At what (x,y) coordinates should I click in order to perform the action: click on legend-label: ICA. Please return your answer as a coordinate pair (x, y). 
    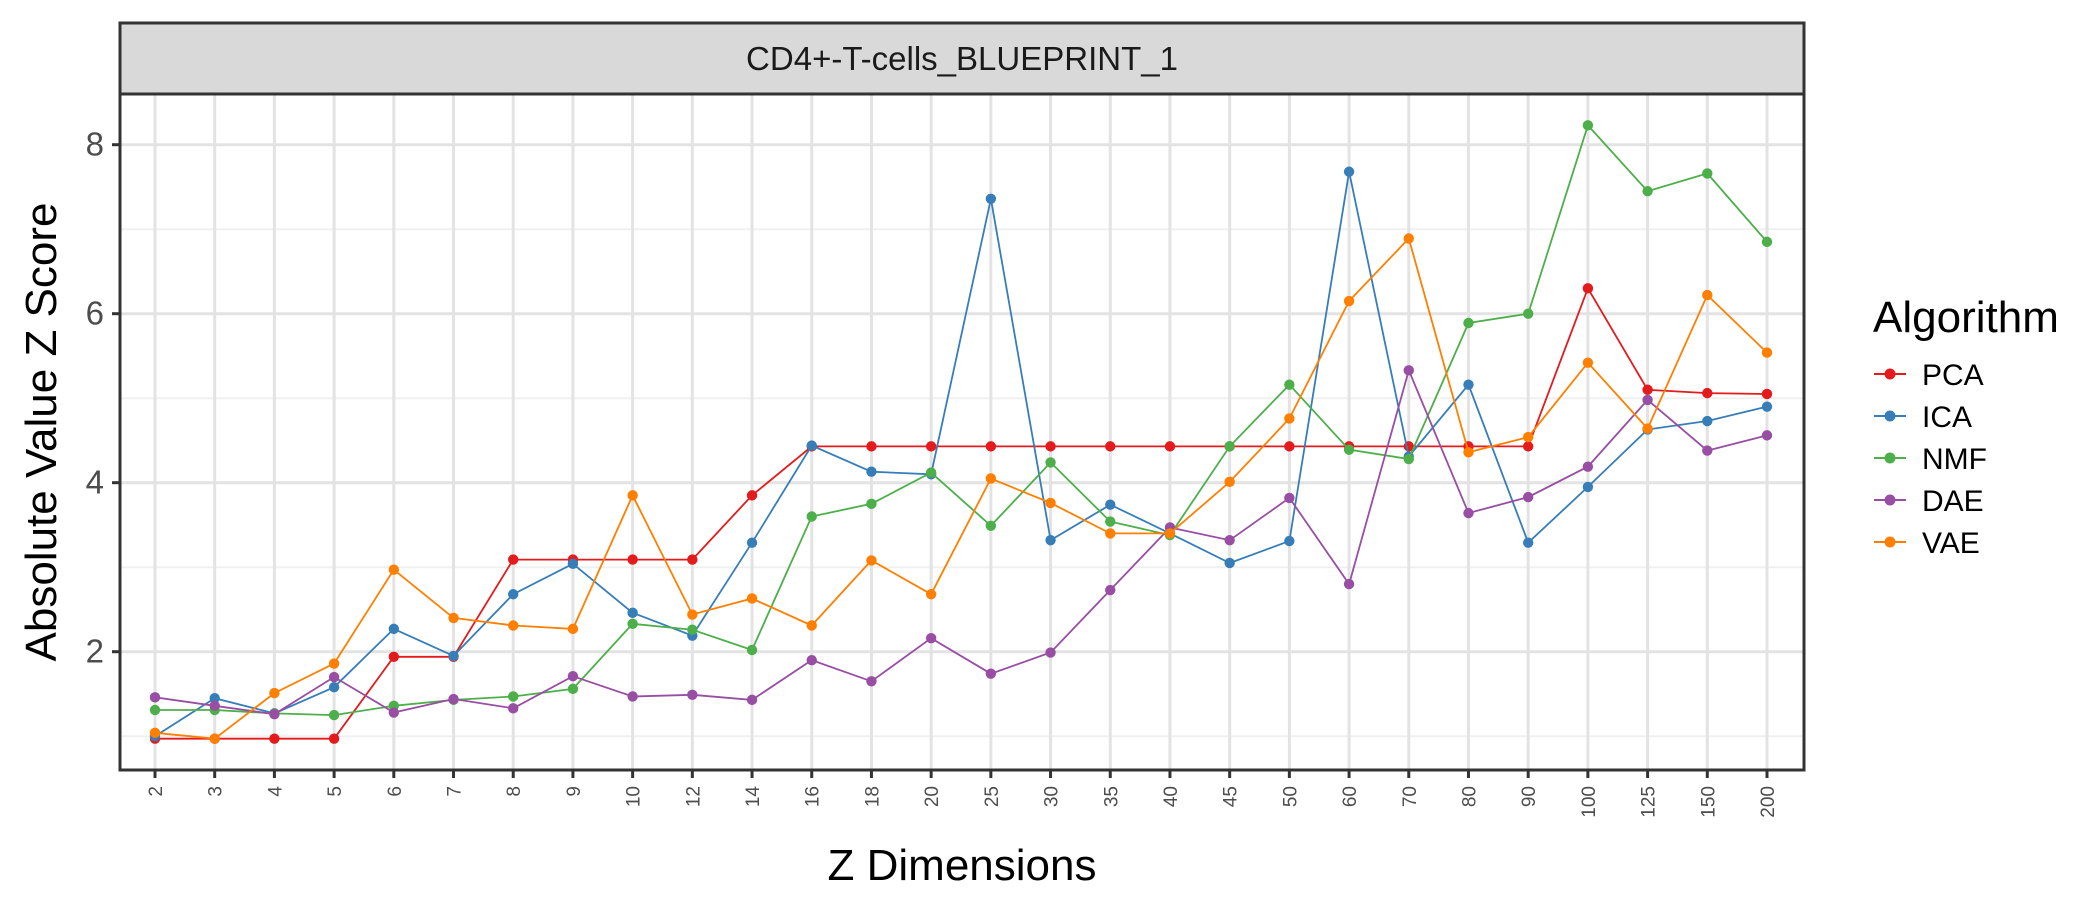
    Looking at the image, I should click on (1947, 417).